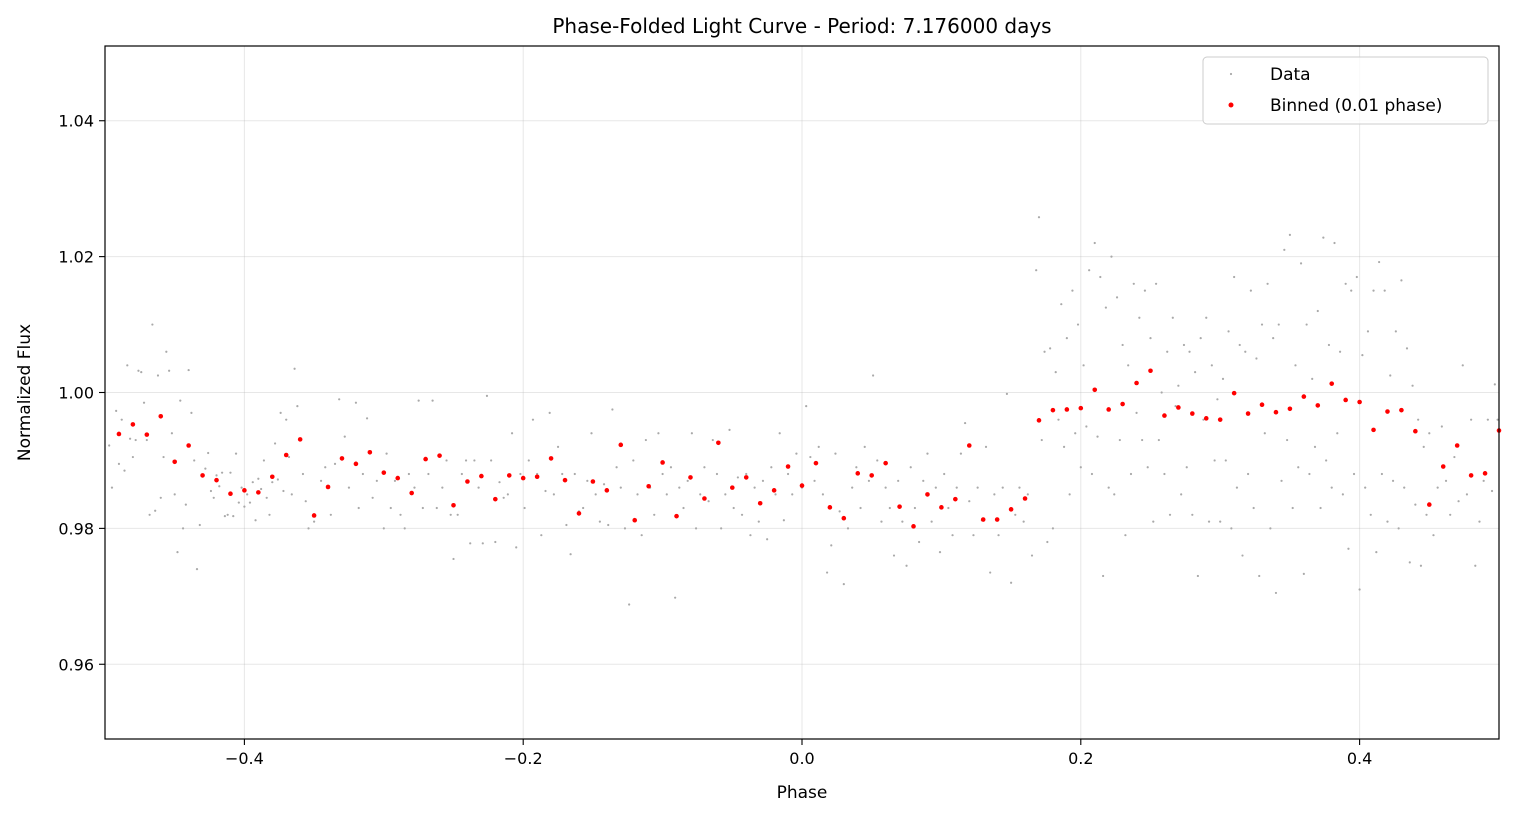 The width and height of the screenshot is (1514, 817). What do you see at coordinates (76, 393) in the screenshot?
I see `y-tick-label: 1.00` at bounding box center [76, 393].